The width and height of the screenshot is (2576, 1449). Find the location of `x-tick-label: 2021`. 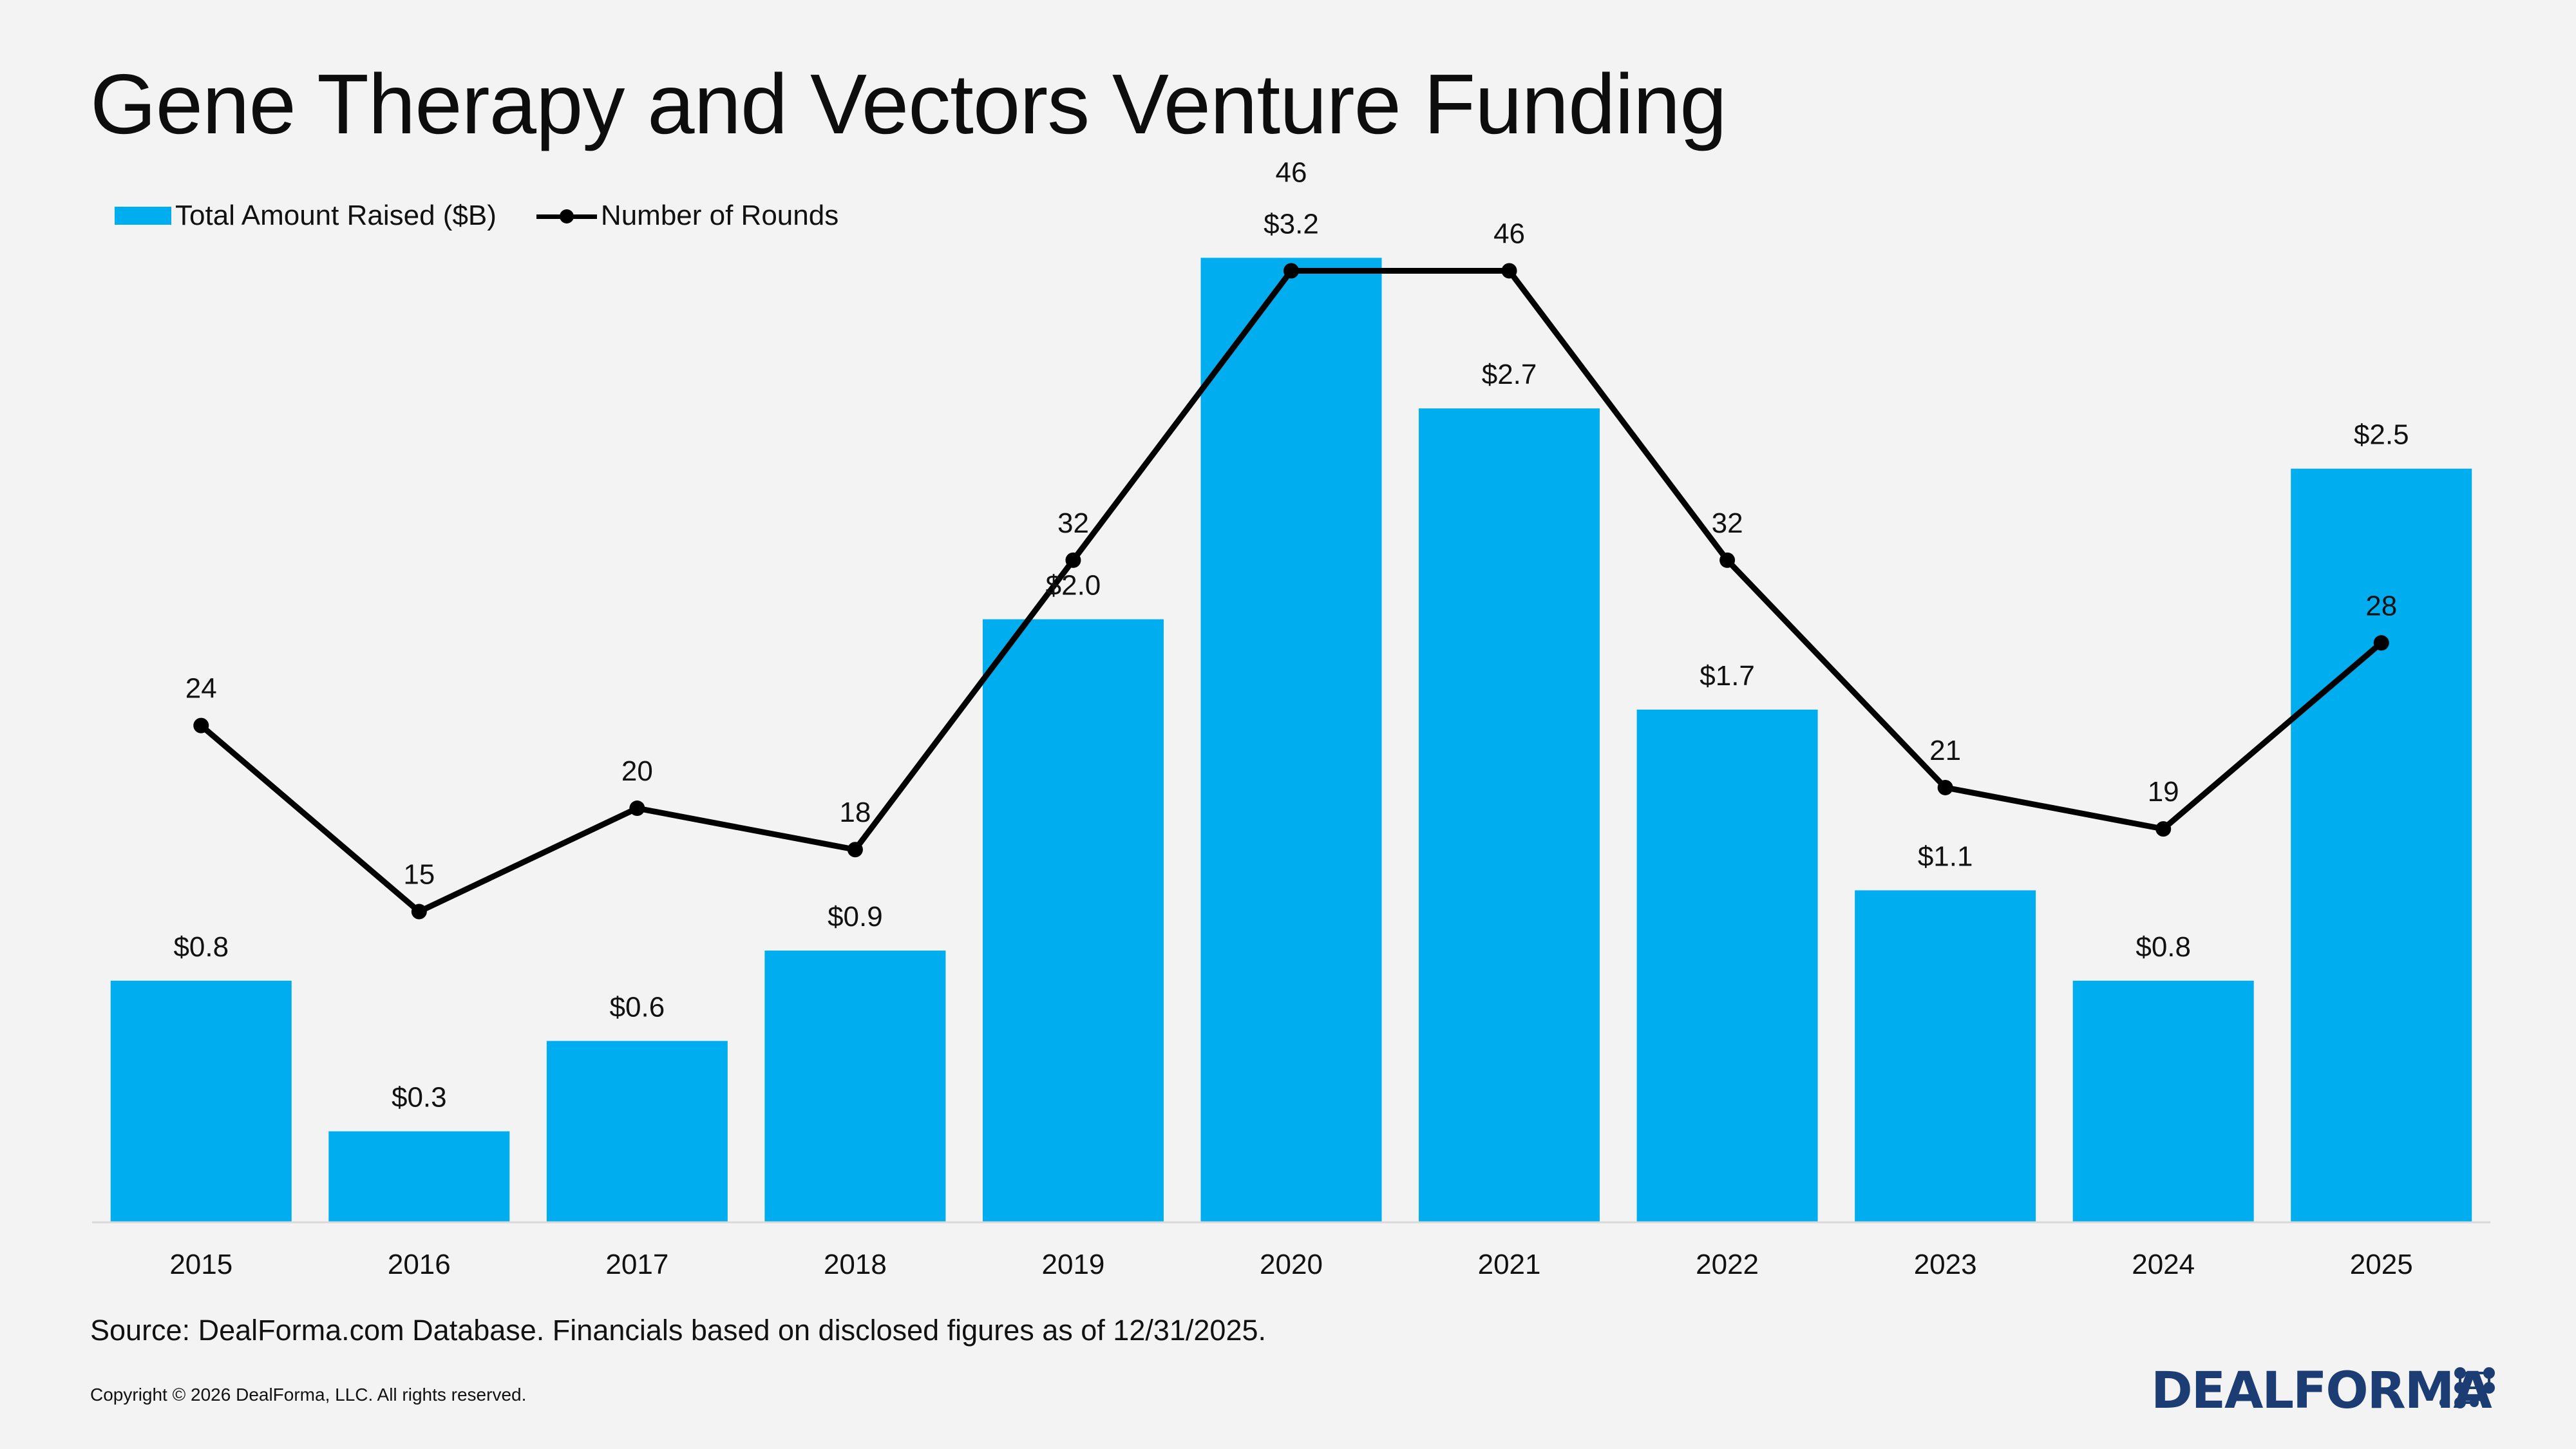

x-tick-label: 2021 is located at coordinates (1510, 1264).